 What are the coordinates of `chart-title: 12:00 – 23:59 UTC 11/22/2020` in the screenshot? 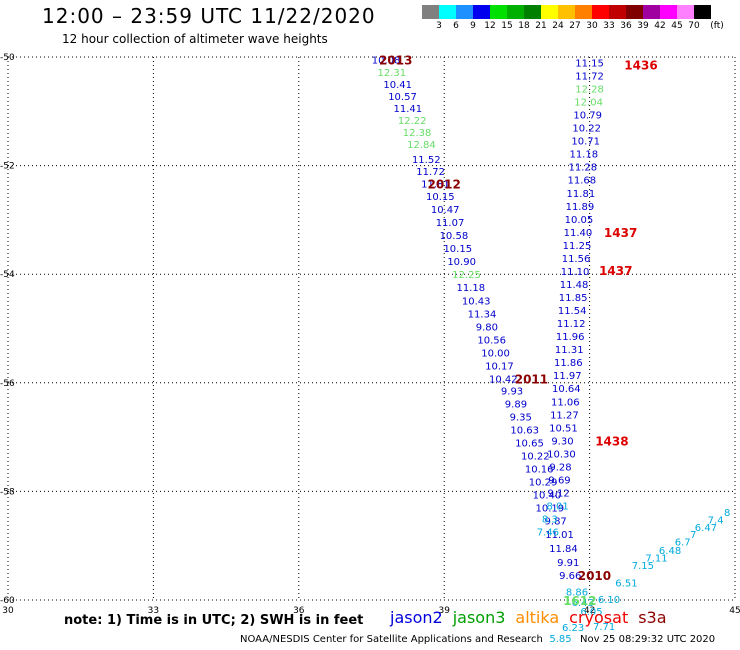 It's located at (209, 16).